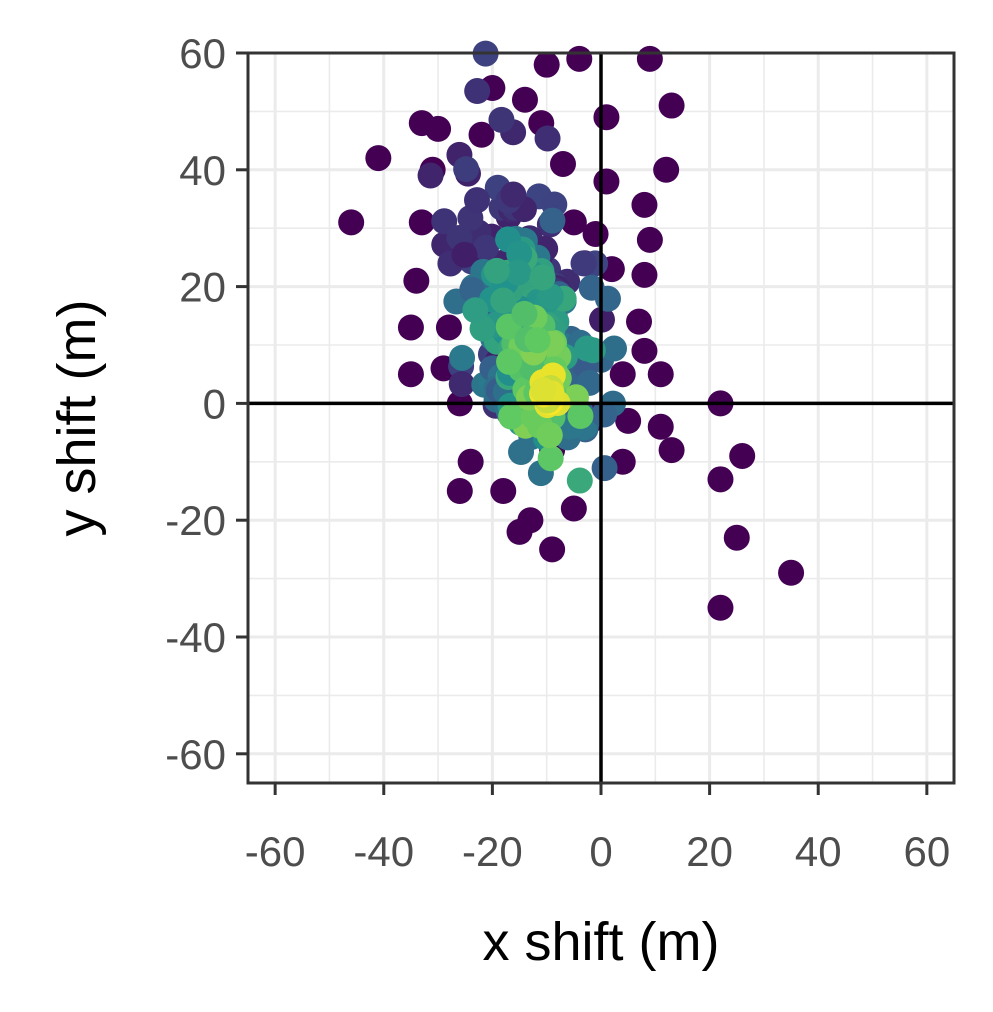 The image size is (993, 1012). What do you see at coordinates (202, 170) in the screenshot?
I see `y-tick-label: 40` at bounding box center [202, 170].